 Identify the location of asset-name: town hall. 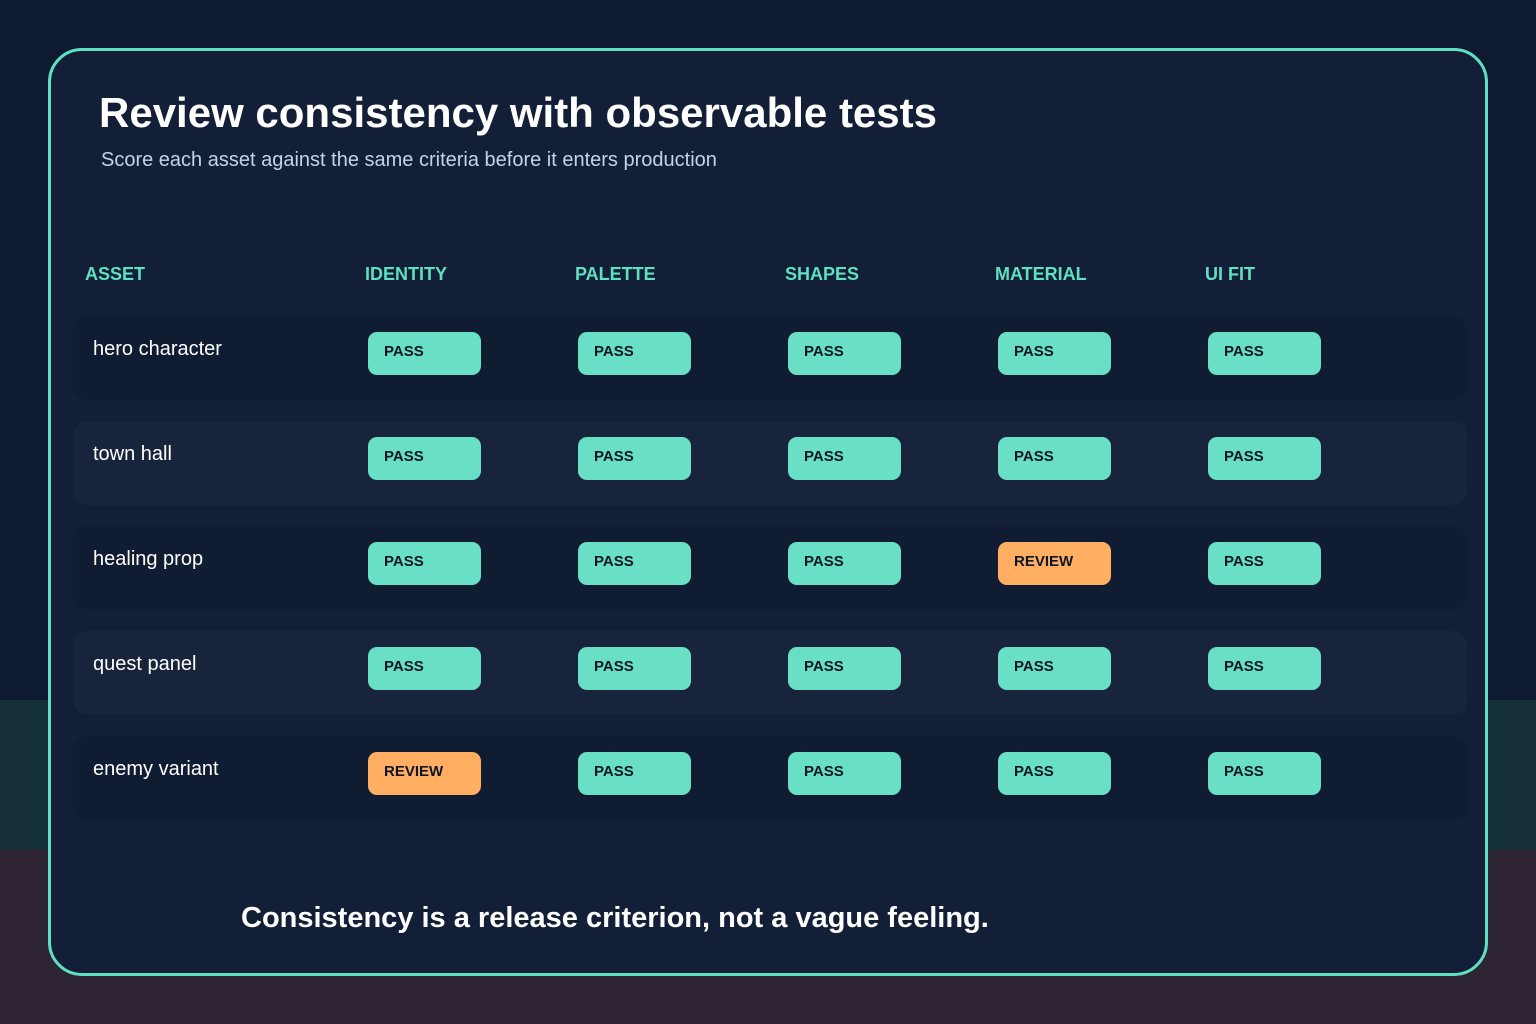
(132, 454).